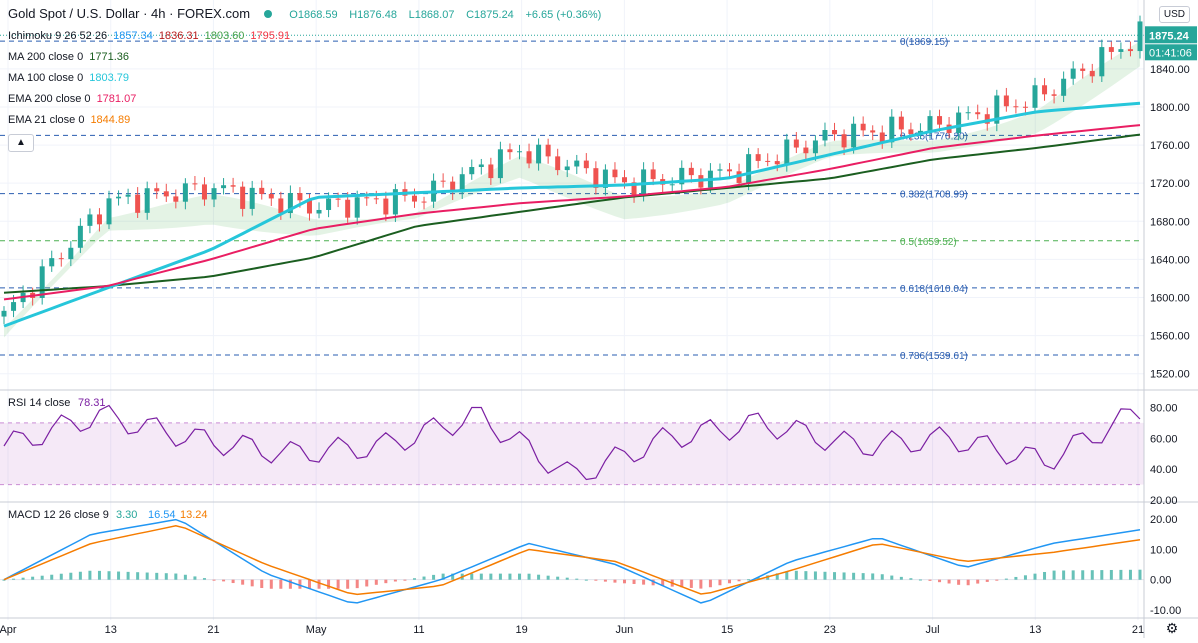 Image resolution: width=1198 pixels, height=643 pixels. I want to click on settings-gear-icon: ⚙, so click(1172, 628).